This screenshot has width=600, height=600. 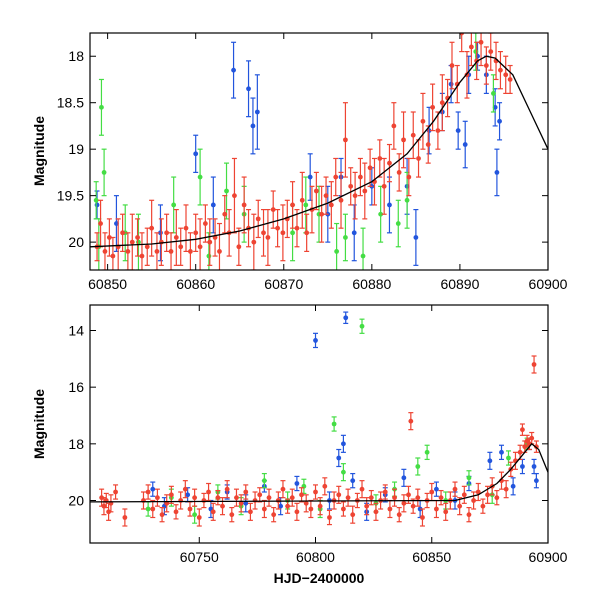 What do you see at coordinates (76, 149) in the screenshot?
I see `top-y-tick-label: 19` at bounding box center [76, 149].